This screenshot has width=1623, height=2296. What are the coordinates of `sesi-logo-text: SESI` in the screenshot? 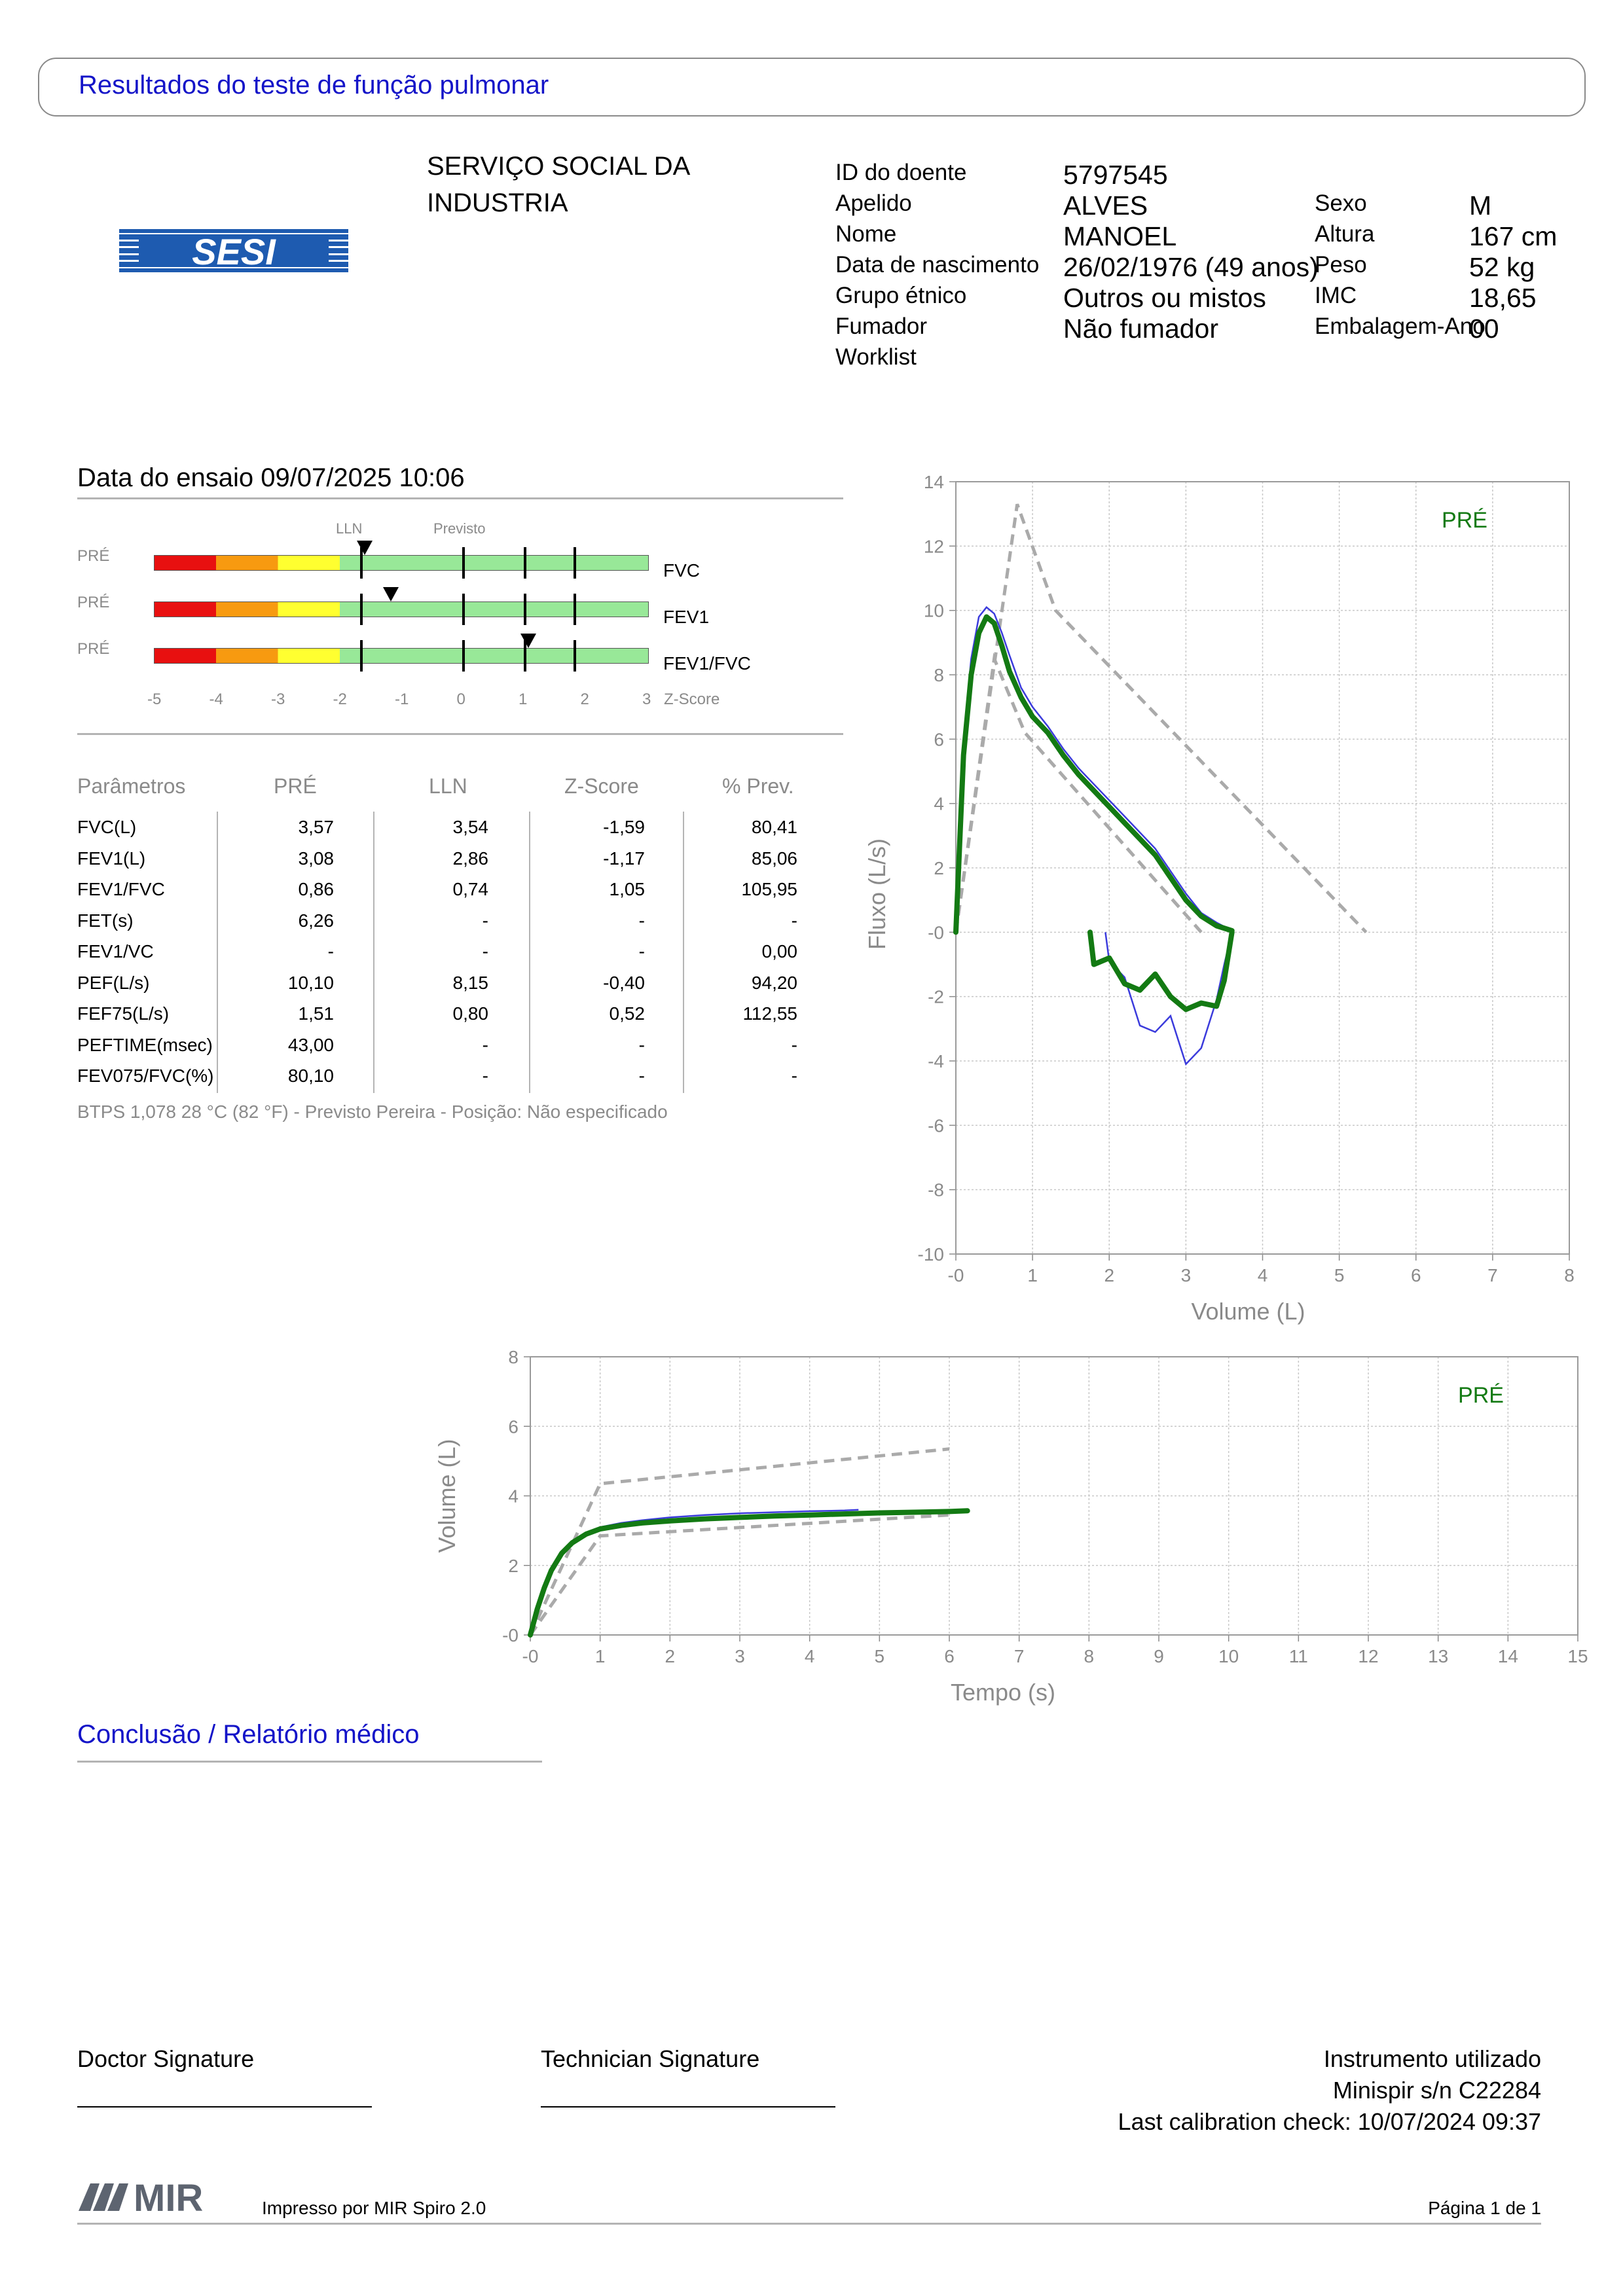 It's located at (234, 251).